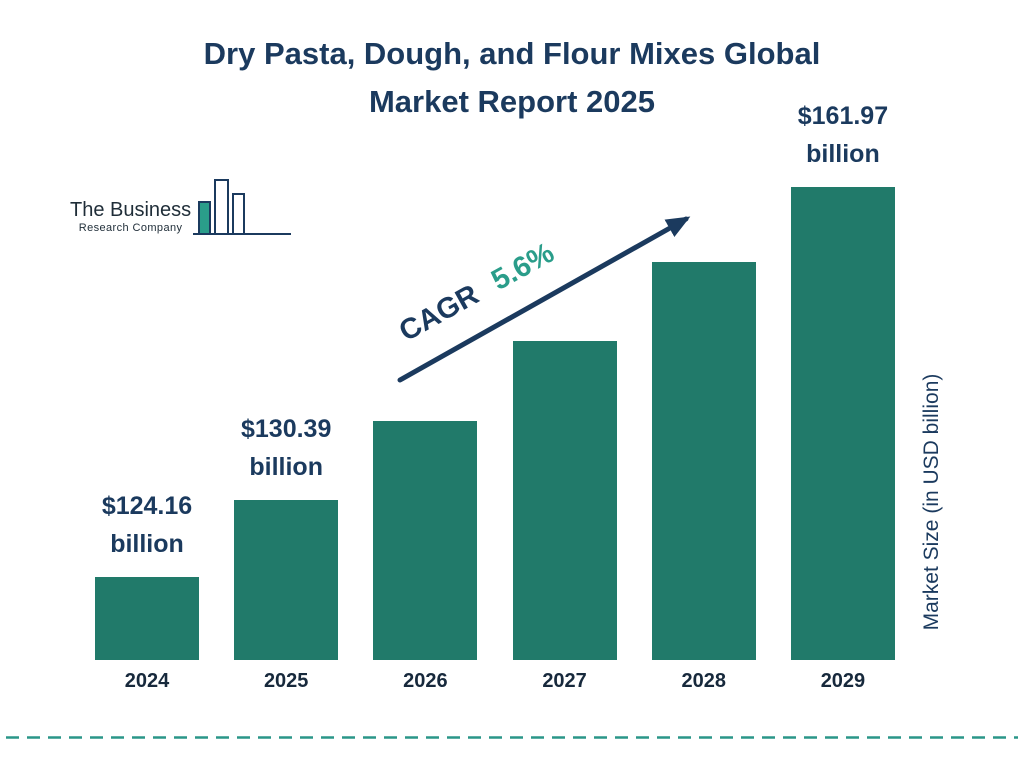 This screenshot has width=1024, height=768. I want to click on bar-chart-logo-icon, so click(242, 207).